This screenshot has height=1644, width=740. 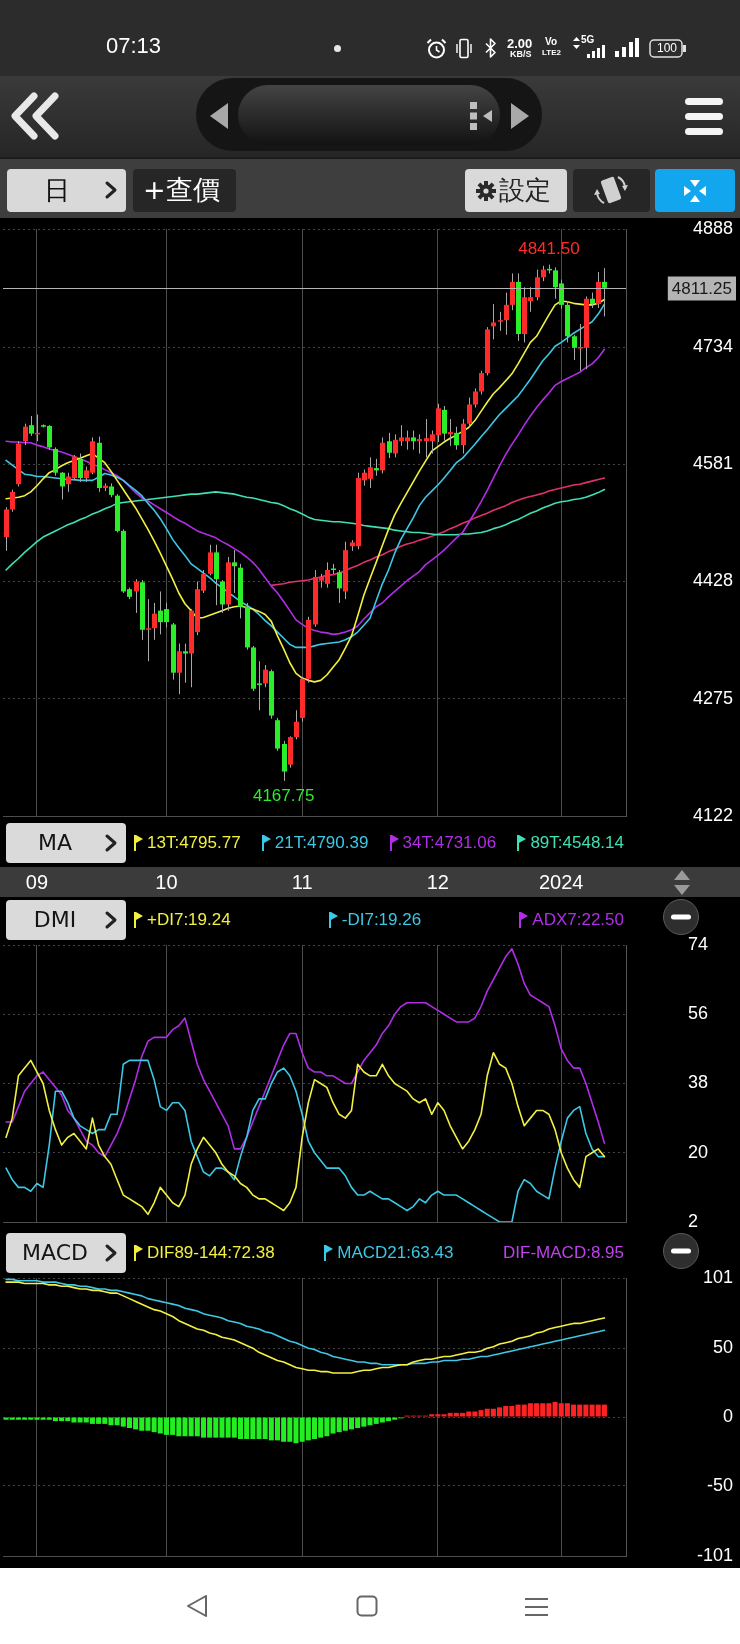 I want to click on y-tick-label: 4734, so click(x=712, y=345).